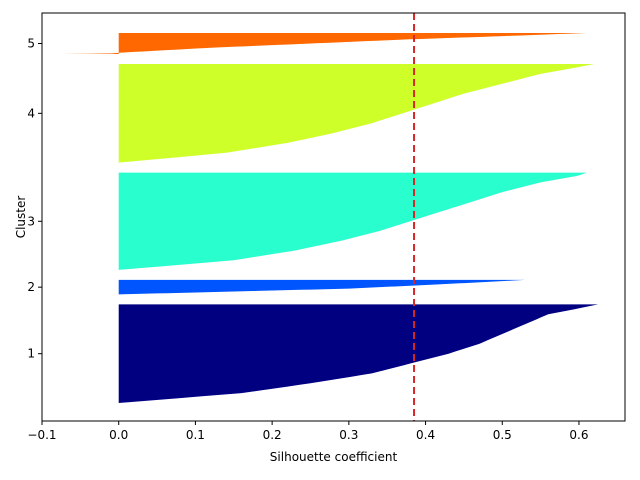 The image size is (640, 480). Describe the element at coordinates (31, 44) in the screenshot. I see `y-tick-label: 5` at that location.